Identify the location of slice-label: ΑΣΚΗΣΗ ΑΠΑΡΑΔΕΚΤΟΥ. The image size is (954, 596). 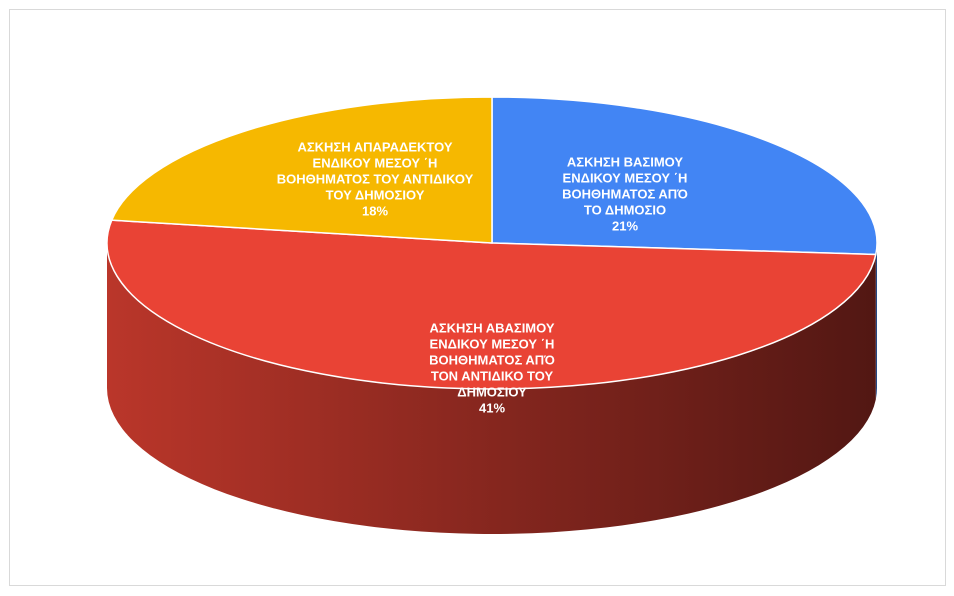
(374, 146).